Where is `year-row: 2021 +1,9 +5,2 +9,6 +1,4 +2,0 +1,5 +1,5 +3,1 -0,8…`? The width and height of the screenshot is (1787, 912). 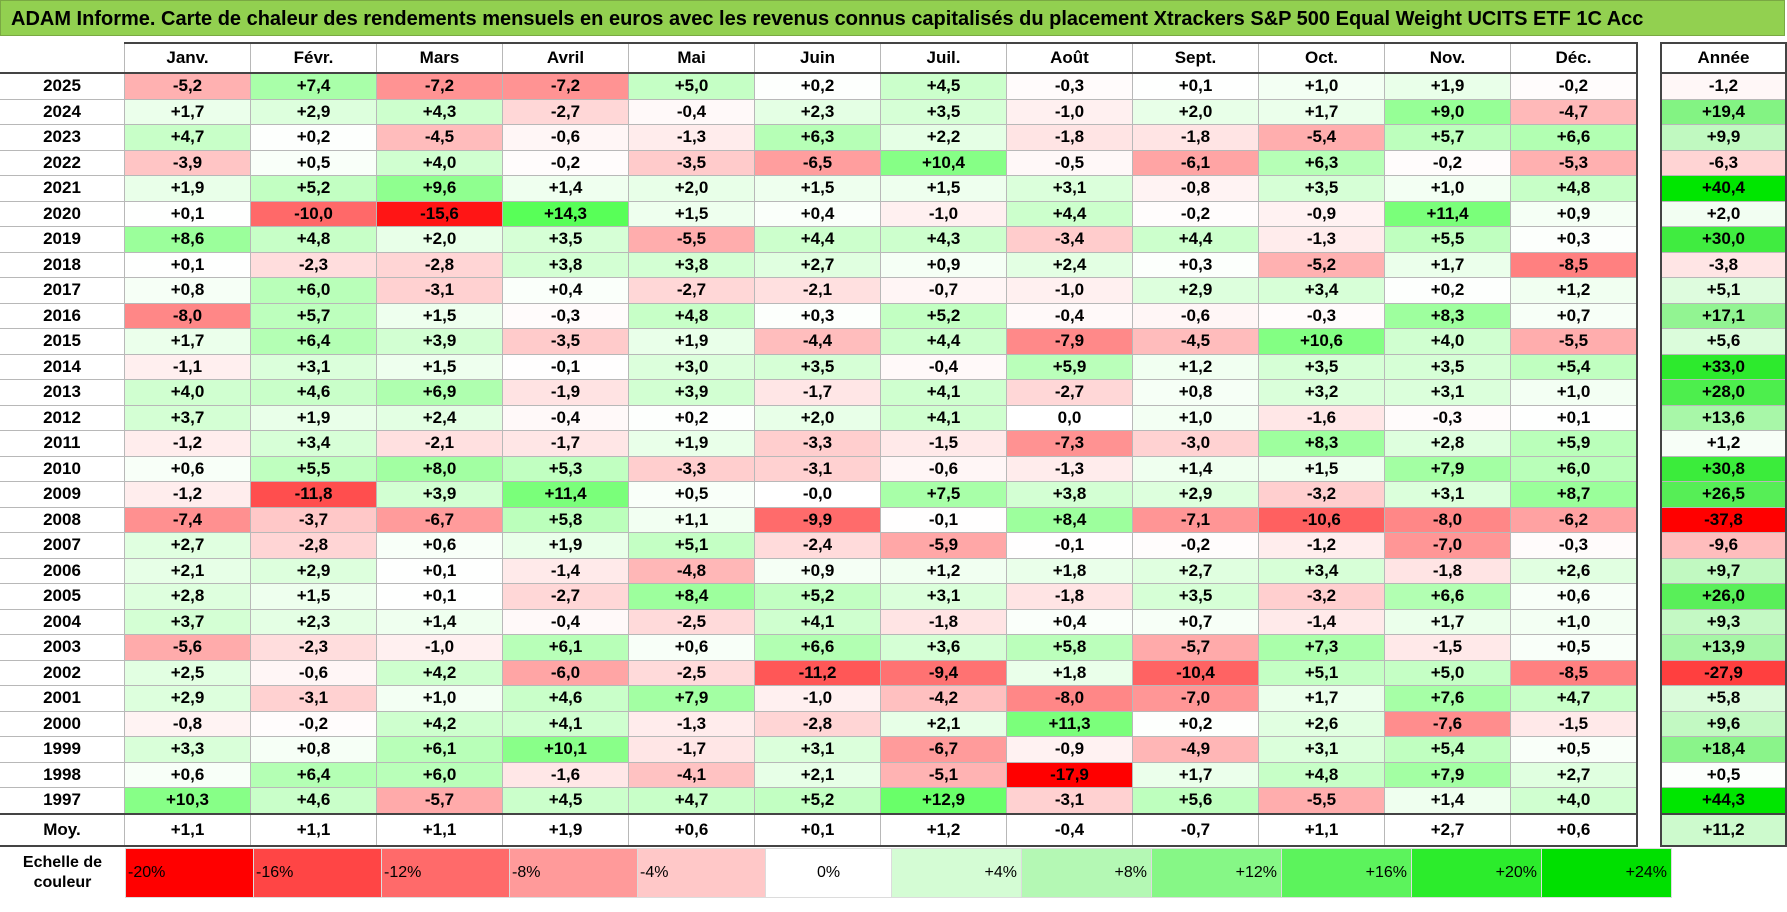 year-row: 2021 +1,9 +5,2 +9,6 +1,4 +2,0 +1,5 +1,5 +3,1 -0,8… is located at coordinates (819, 188).